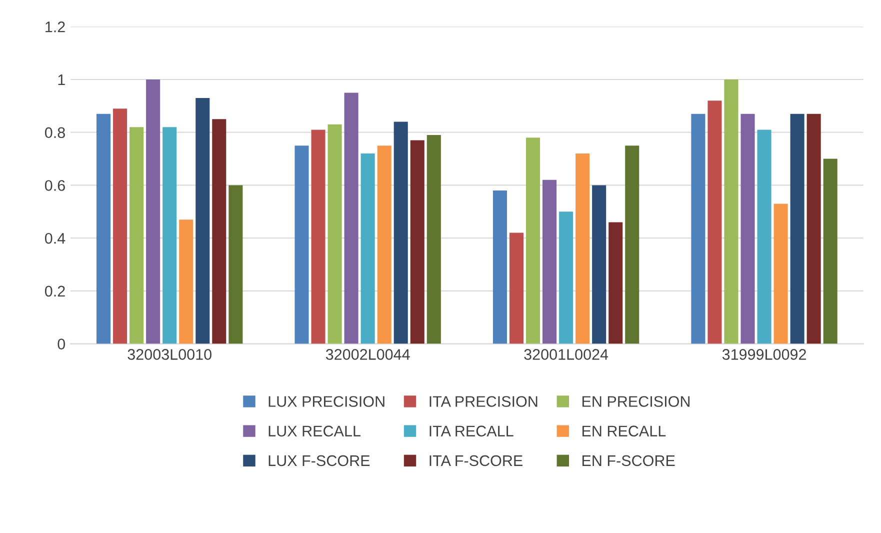 This screenshot has height=533, width=881. What do you see at coordinates (62, 344) in the screenshot?
I see `y-tick-label: 0` at bounding box center [62, 344].